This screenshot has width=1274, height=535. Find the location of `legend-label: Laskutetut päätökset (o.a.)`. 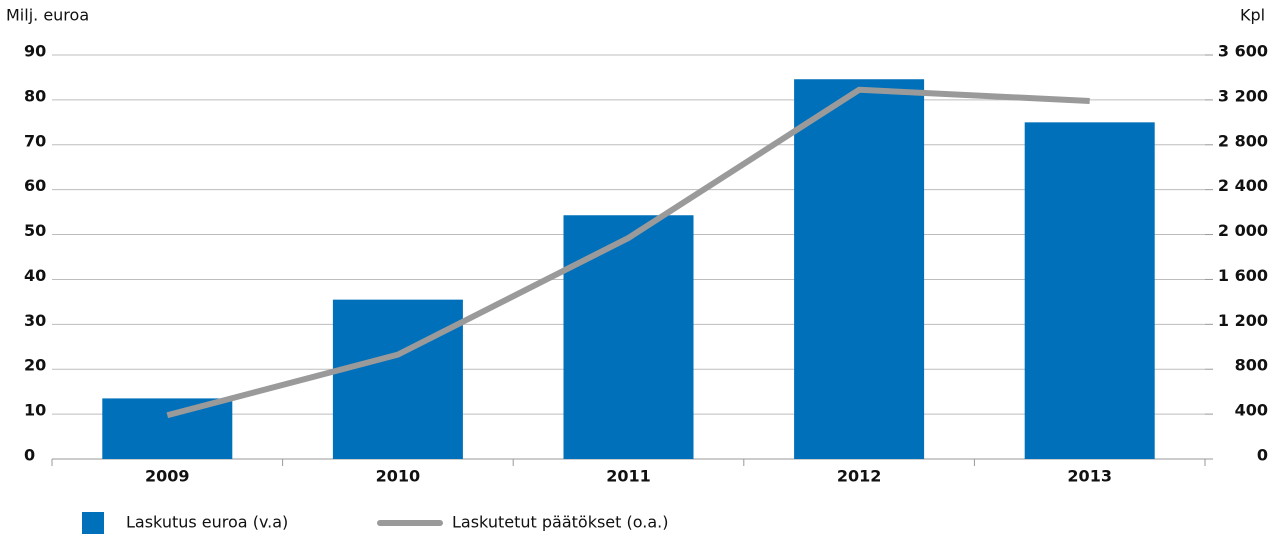

legend-label: Laskutetut päätökset (o.a.) is located at coordinates (560, 522).